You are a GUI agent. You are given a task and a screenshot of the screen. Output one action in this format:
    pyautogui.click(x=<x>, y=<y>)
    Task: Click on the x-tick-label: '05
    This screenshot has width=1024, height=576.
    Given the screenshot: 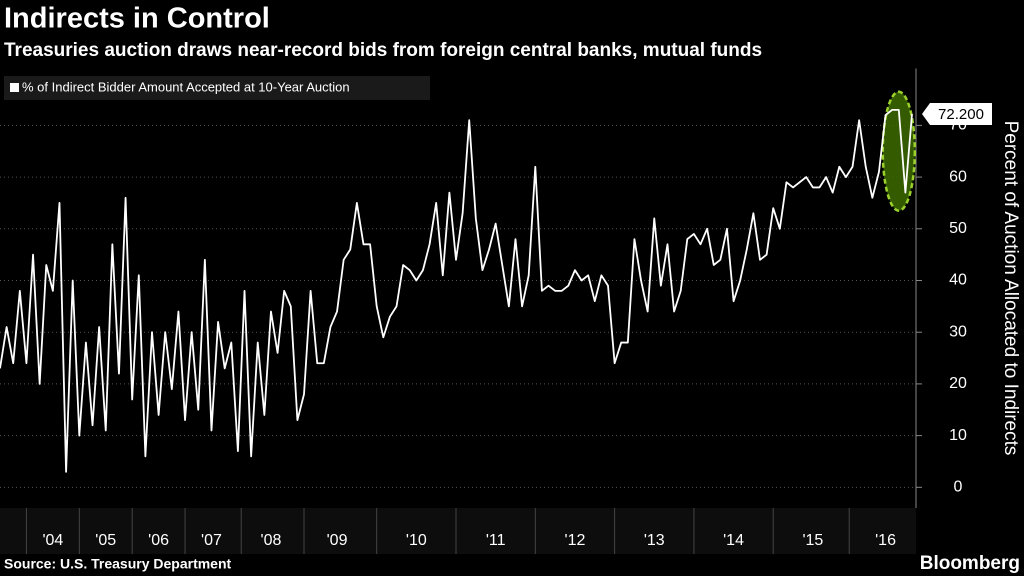 What is the action you would take?
    pyautogui.click(x=105, y=540)
    